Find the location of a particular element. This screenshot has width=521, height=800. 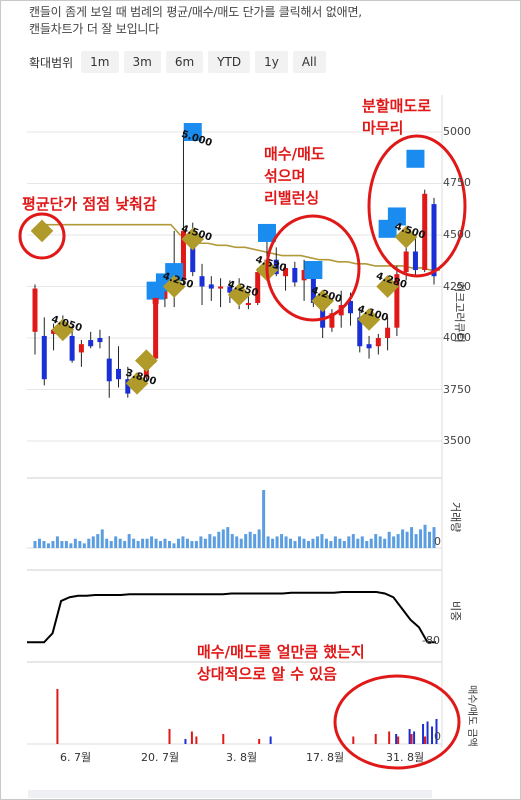

avg-price-line is located at coordinates (240, 247).